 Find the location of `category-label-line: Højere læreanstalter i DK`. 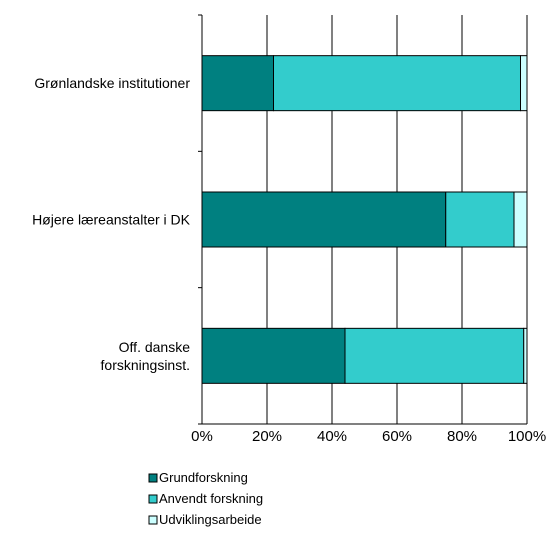

category-label-line: Højere læreanstalter i DK is located at coordinates (111, 220).